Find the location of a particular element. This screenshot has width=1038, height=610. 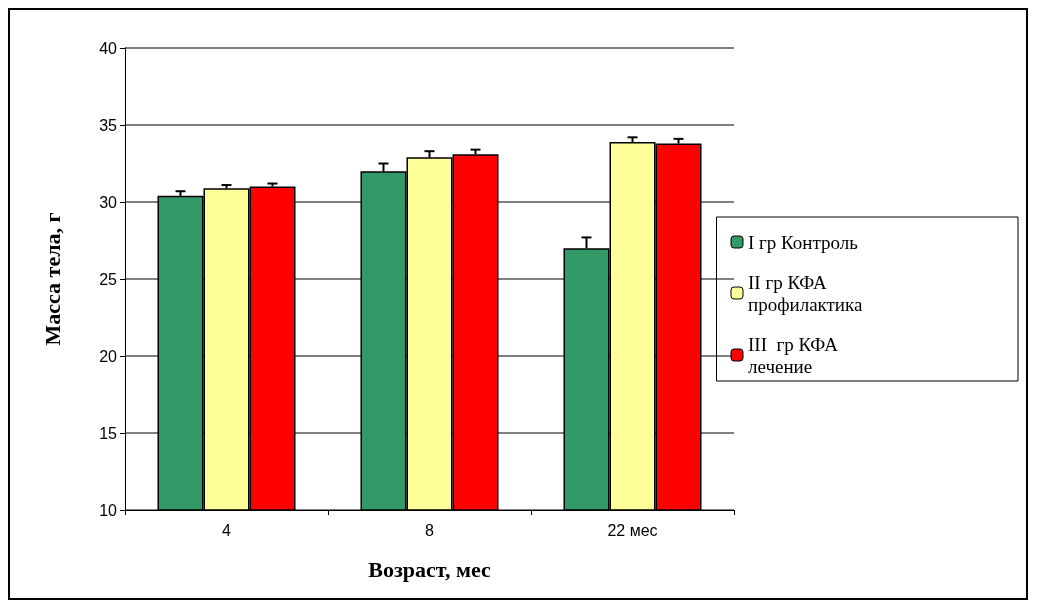

y-tick-label: 30 is located at coordinates (108, 202).